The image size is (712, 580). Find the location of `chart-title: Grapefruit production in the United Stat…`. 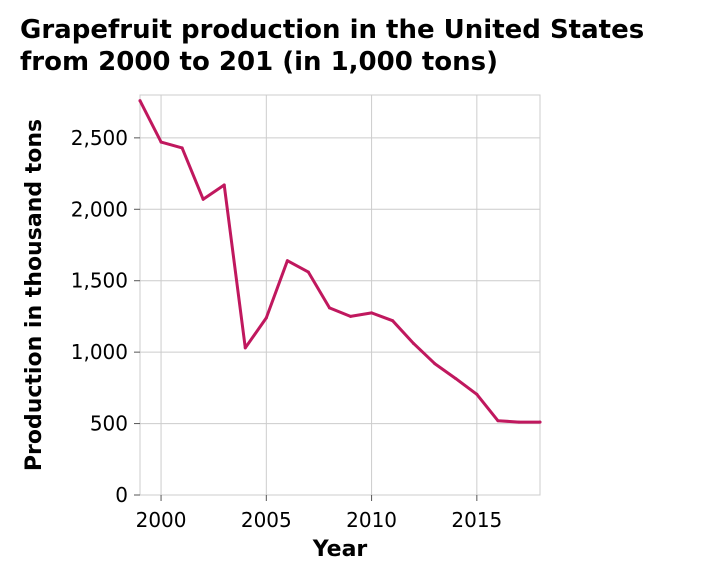

chart-title: Grapefruit production in the United Stat… is located at coordinates (332, 46).